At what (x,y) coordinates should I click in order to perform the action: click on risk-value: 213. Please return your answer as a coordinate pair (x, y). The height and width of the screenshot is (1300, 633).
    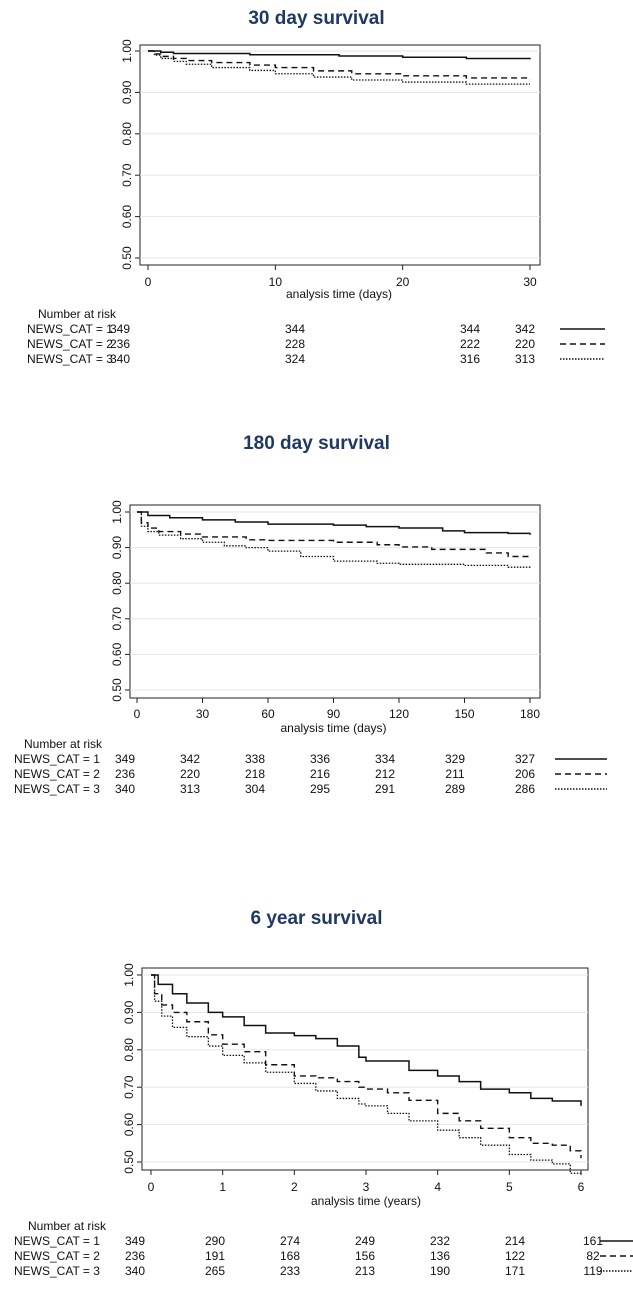
    Looking at the image, I should click on (365, 1271).